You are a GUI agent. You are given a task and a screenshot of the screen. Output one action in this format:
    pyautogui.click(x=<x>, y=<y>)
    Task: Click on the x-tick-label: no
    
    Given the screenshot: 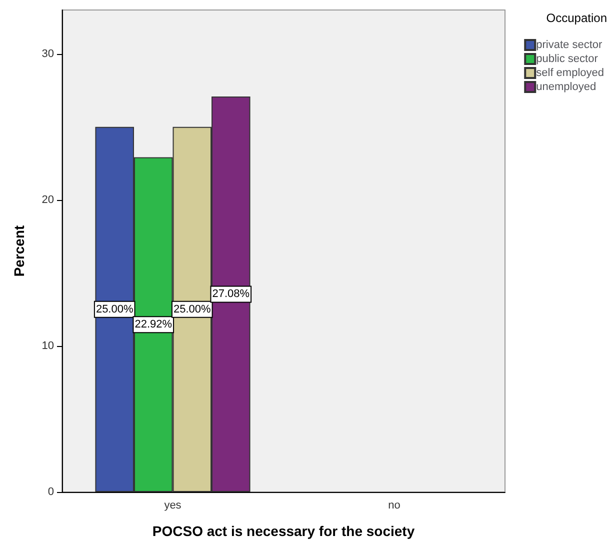 What is the action you would take?
    pyautogui.click(x=394, y=506)
    